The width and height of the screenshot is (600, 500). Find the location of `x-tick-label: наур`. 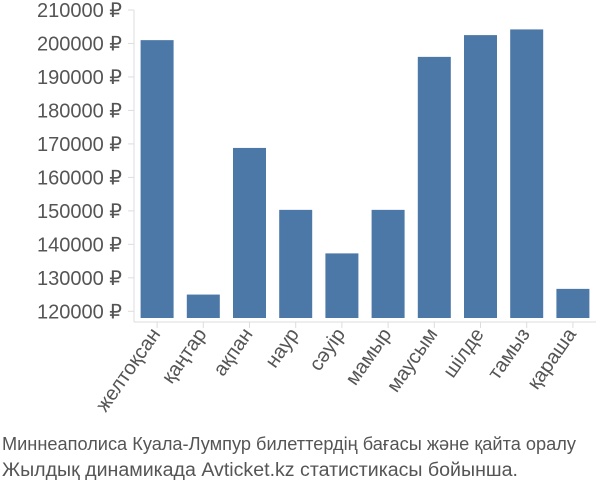

x-tick-label: наур is located at coordinates (282, 348).